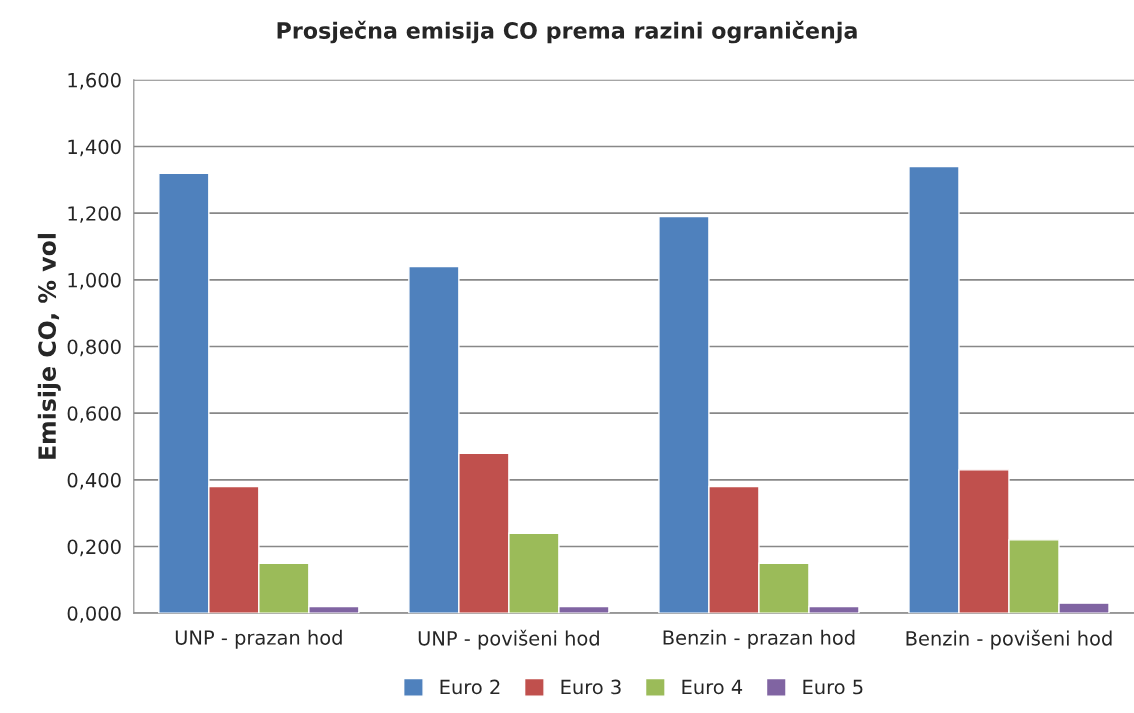 This screenshot has width=1134, height=713. What do you see at coordinates (94, 148) in the screenshot?
I see `y-tick-label: 1,400` at bounding box center [94, 148].